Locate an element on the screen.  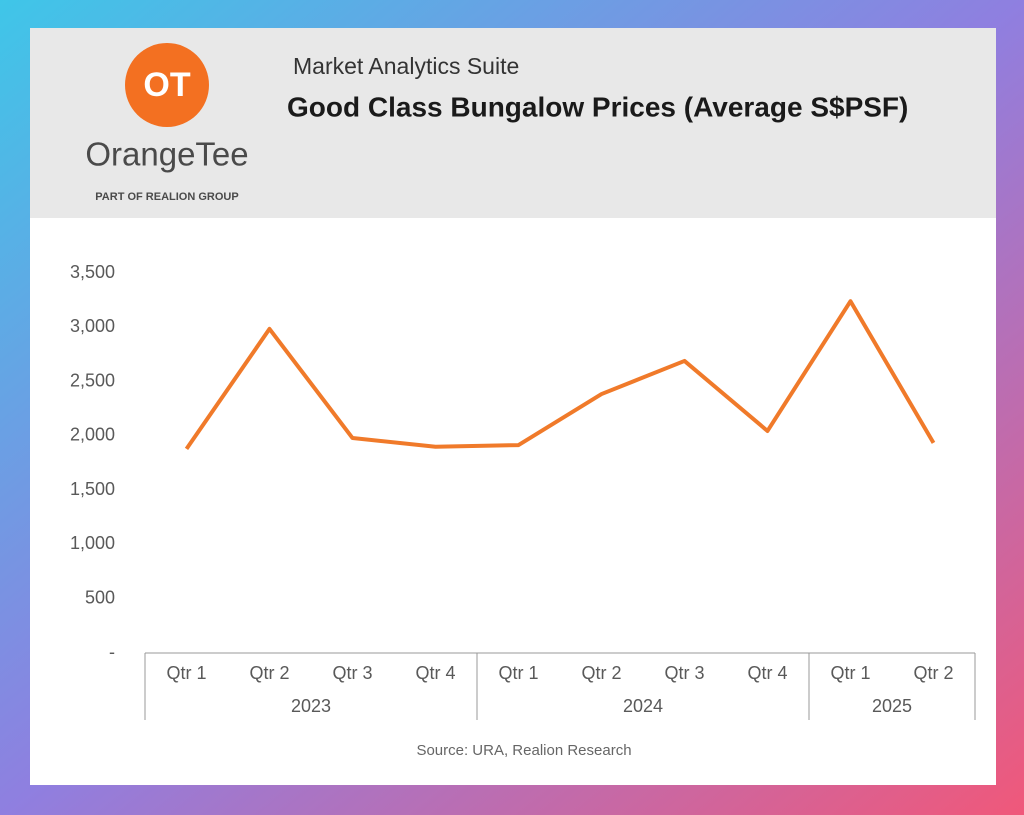
x-group-label: 2023 is located at coordinates (311, 706).